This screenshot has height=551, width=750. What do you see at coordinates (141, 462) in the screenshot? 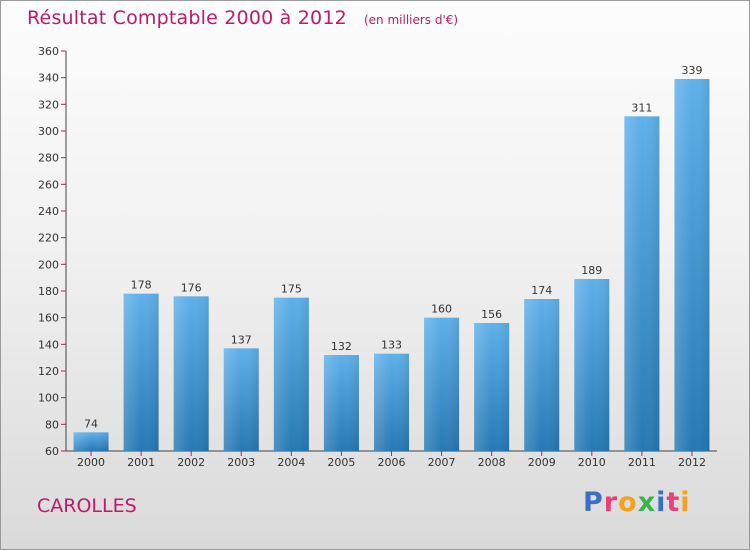
I see `x-tick-label: 2001` at bounding box center [141, 462].